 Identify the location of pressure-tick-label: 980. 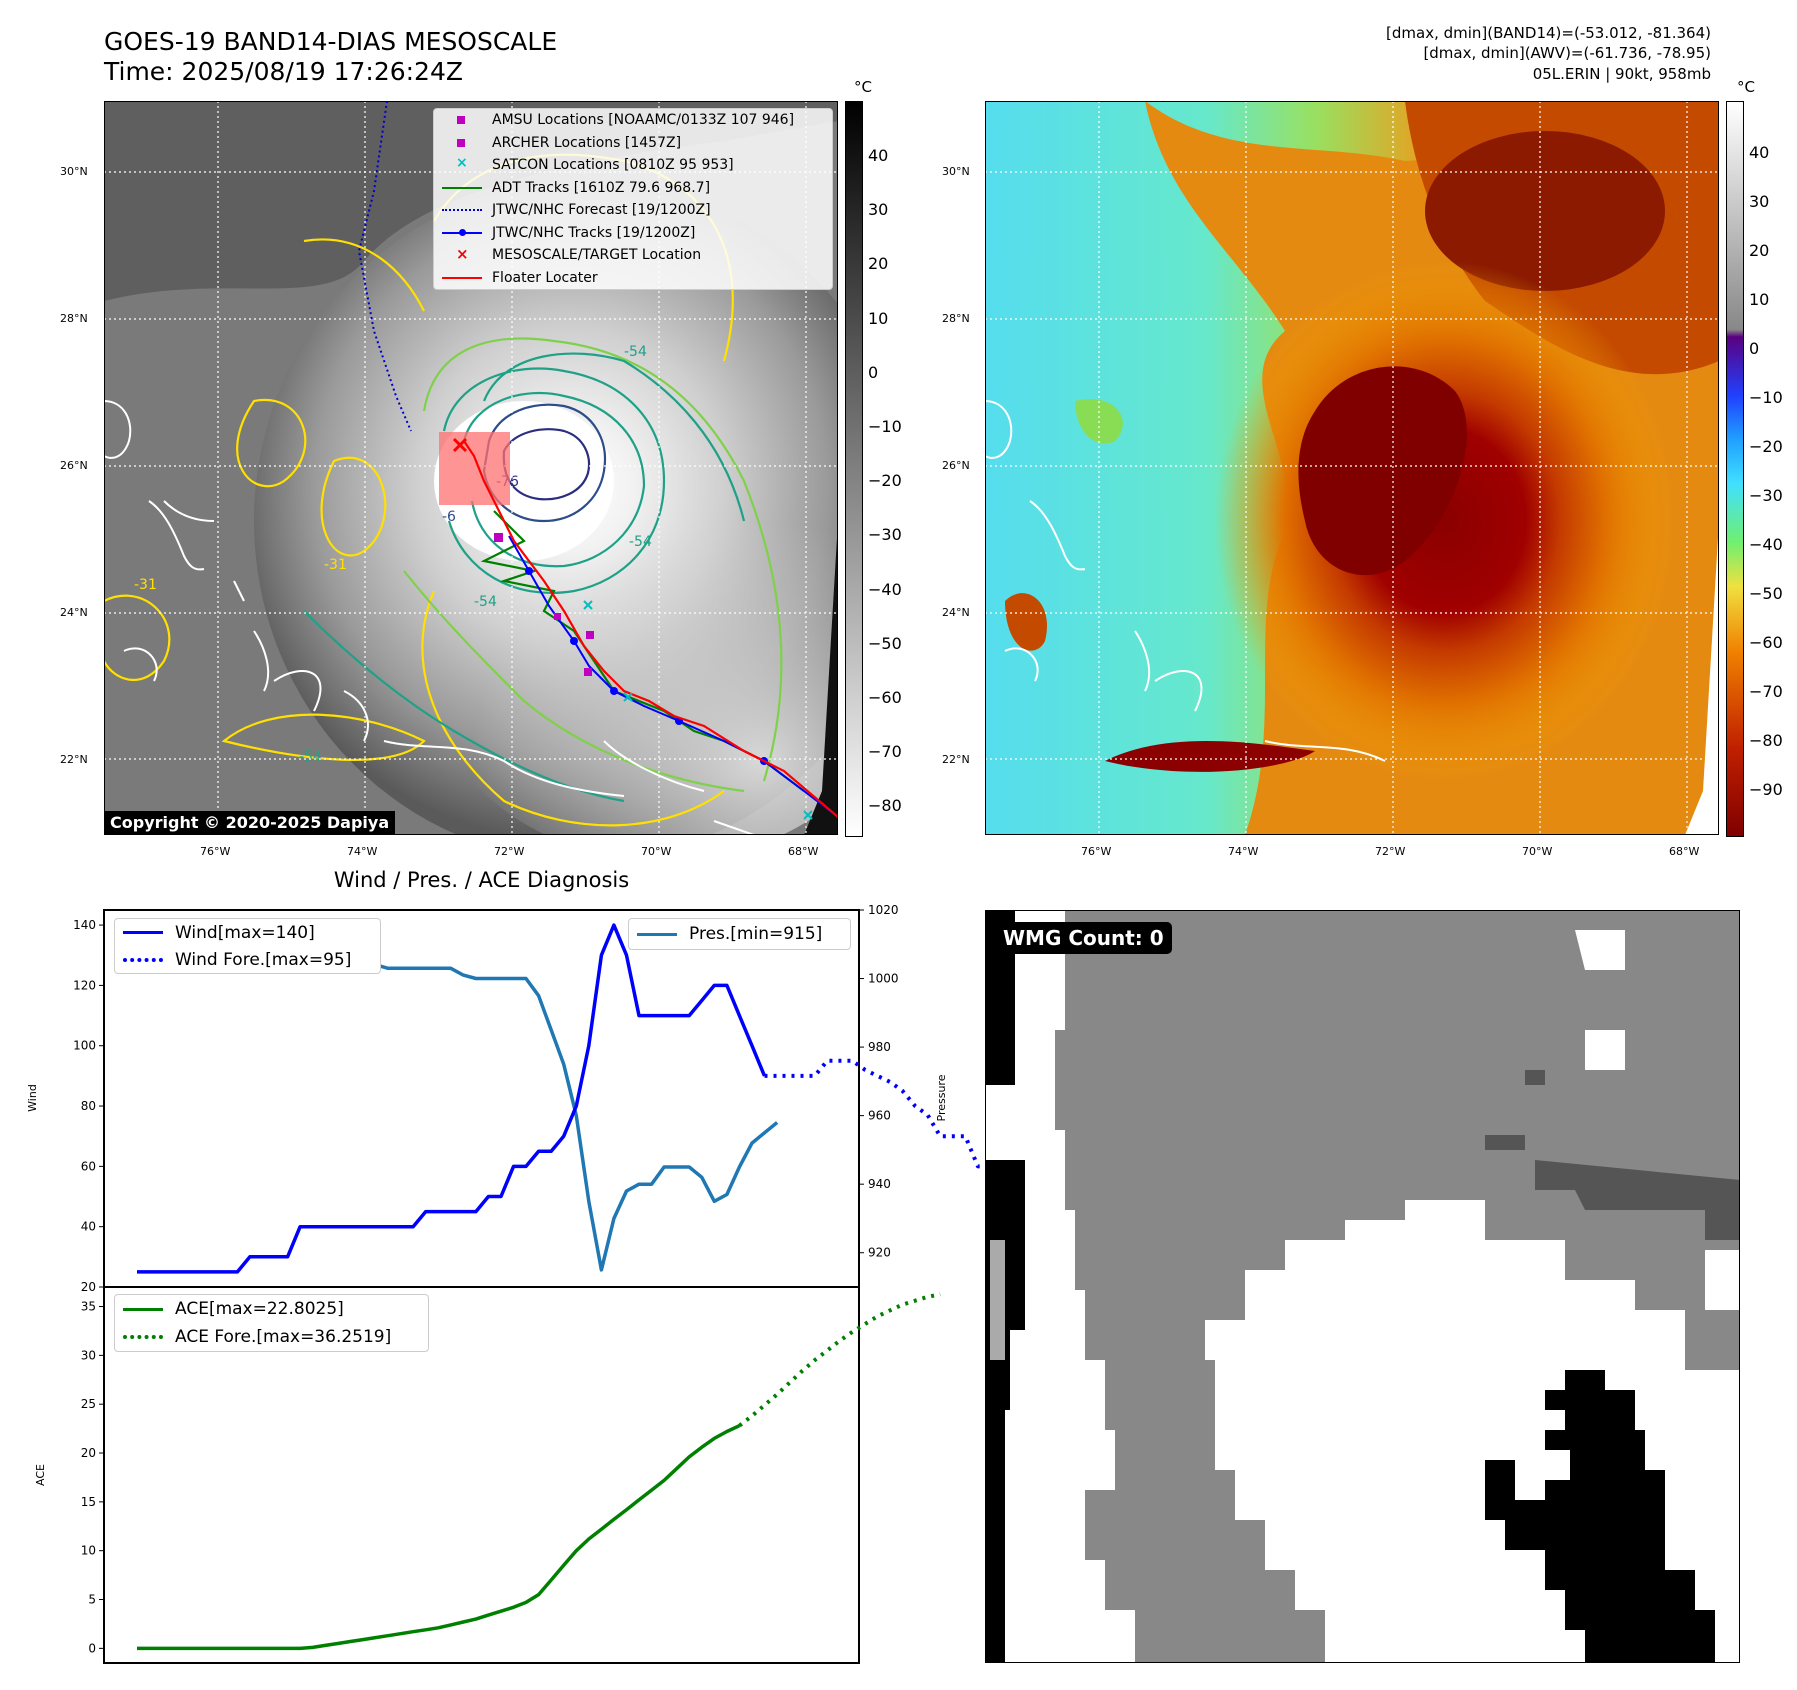
(879, 1047).